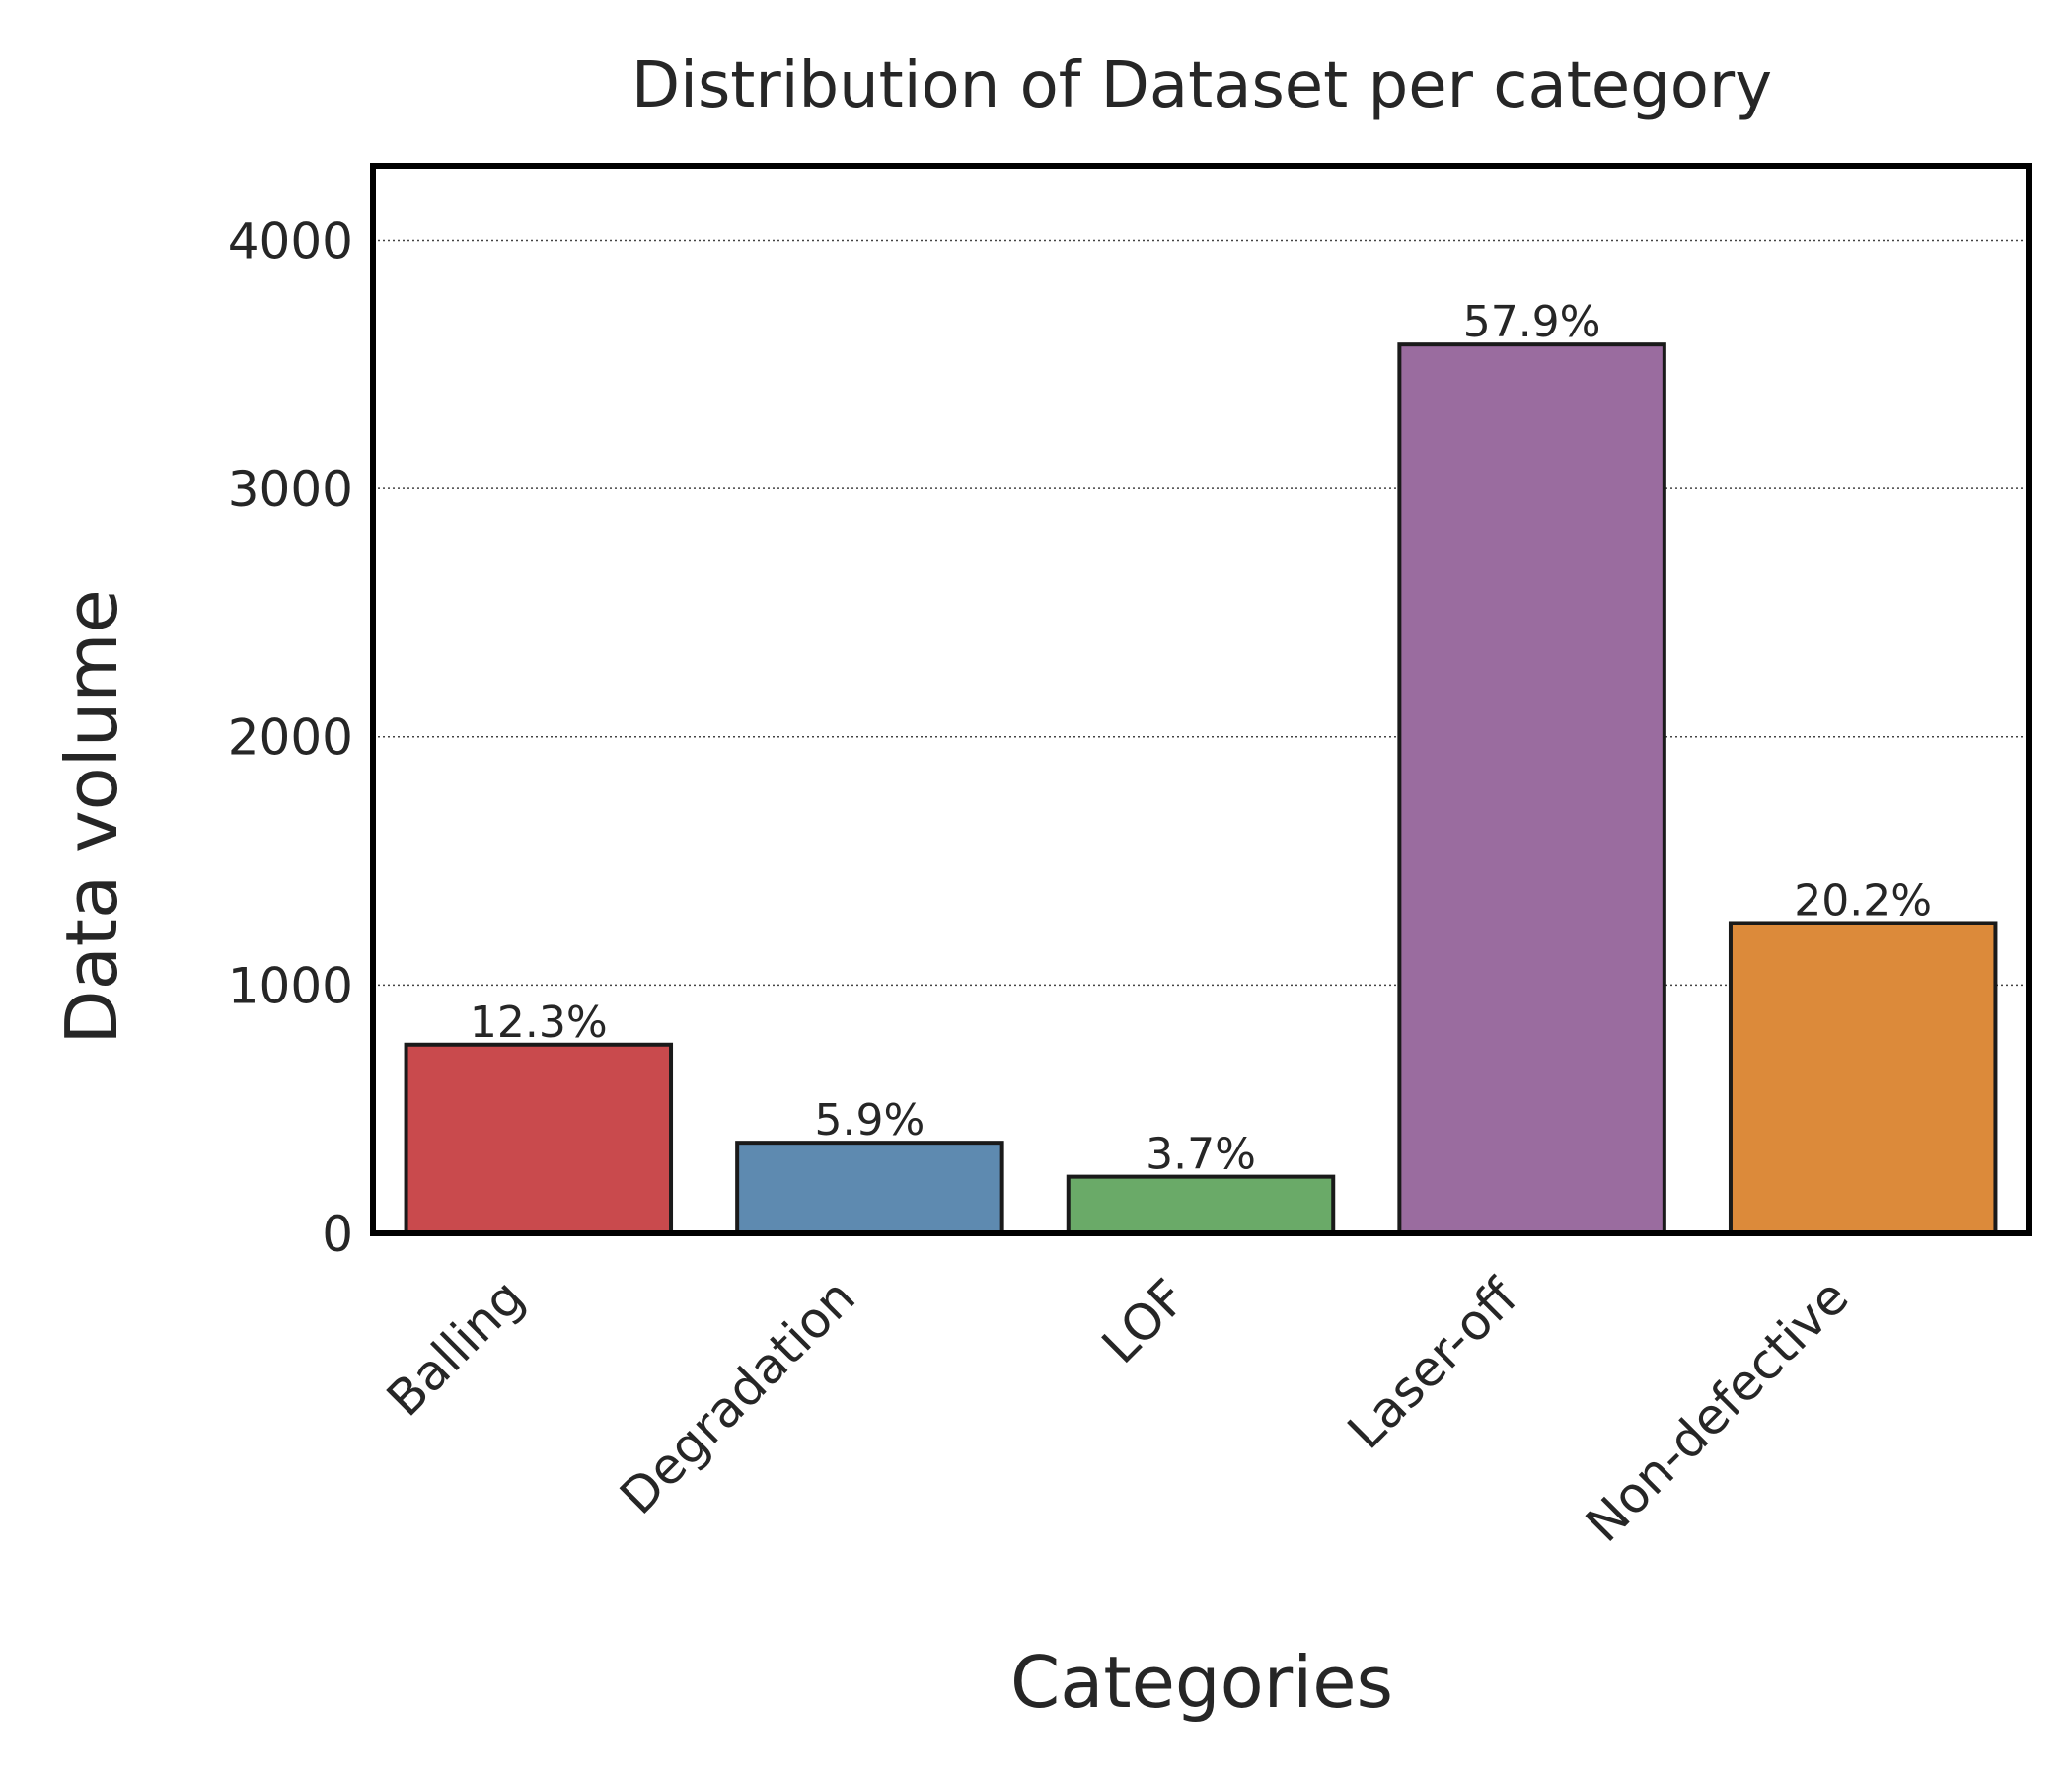 The image size is (2072, 1776). I want to click on y-axis-label: Data volume, so click(92, 817).